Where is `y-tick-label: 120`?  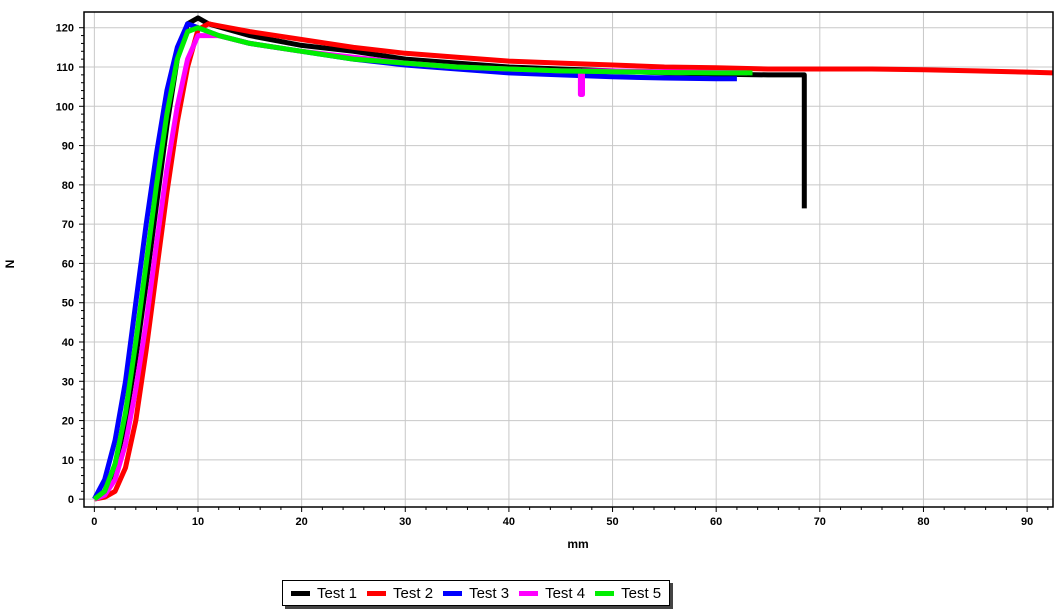 y-tick-label: 120 is located at coordinates (65, 29).